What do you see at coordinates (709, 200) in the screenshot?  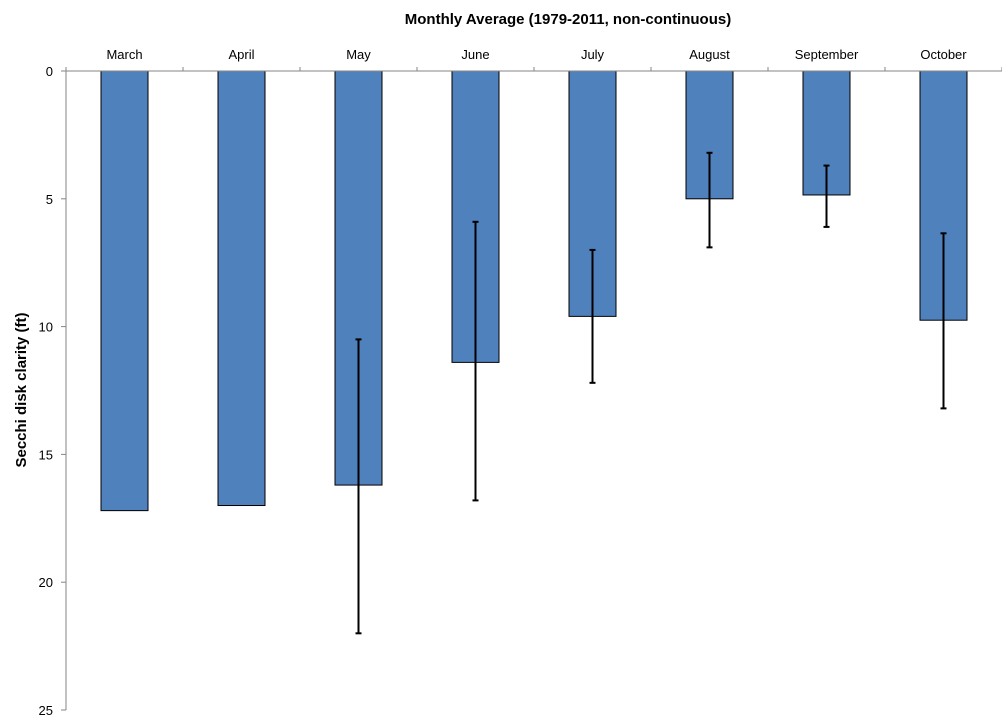 I see `error-bar-august` at bounding box center [709, 200].